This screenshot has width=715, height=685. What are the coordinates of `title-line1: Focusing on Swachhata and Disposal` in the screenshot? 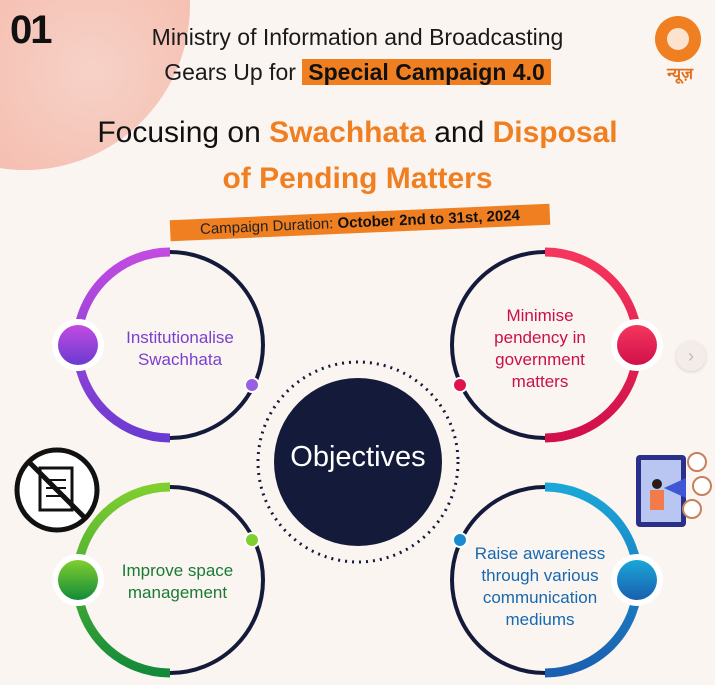 It's located at (357, 133).